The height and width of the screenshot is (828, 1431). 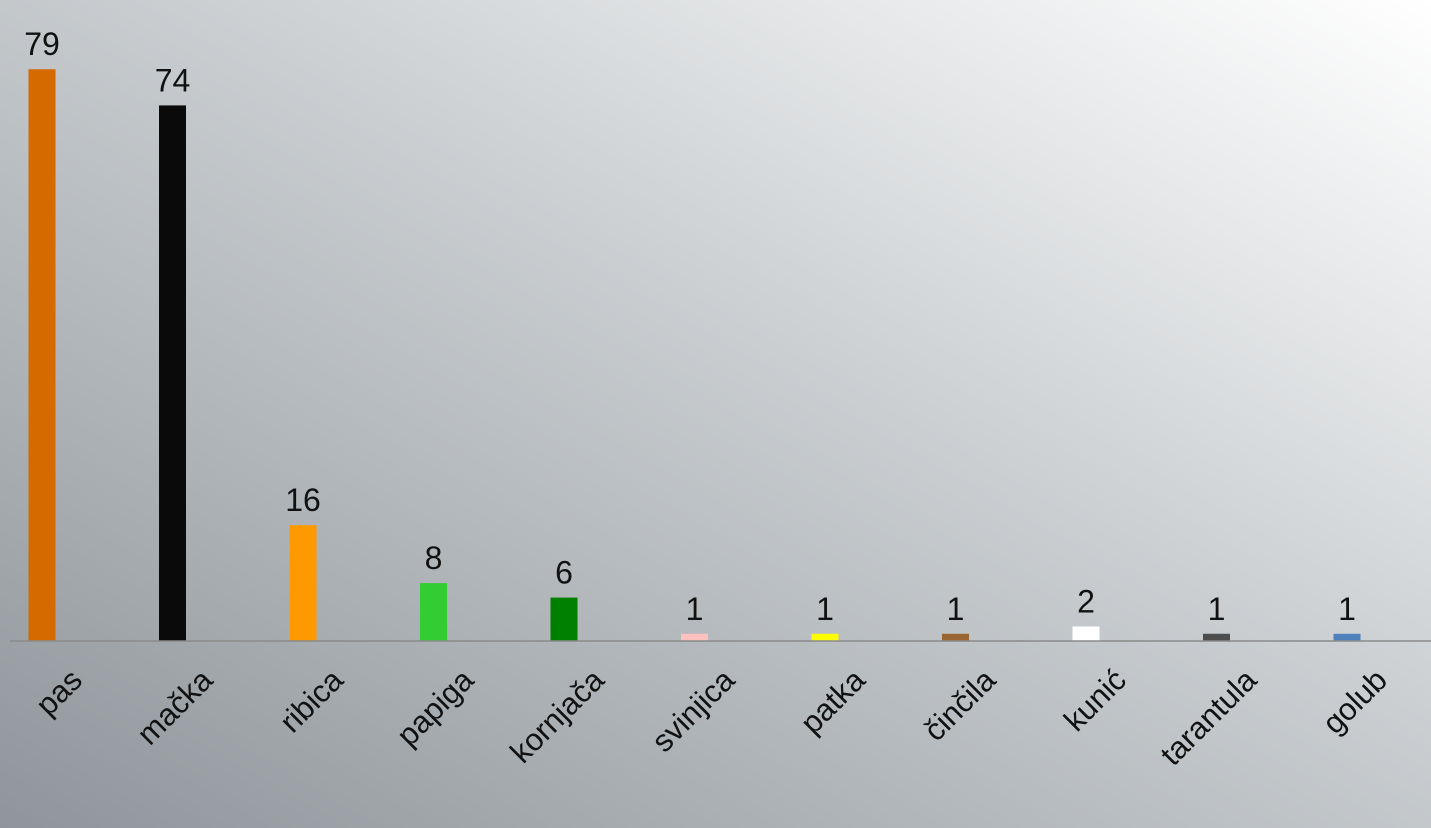 I want to click on value-label: 16, so click(x=303, y=500).